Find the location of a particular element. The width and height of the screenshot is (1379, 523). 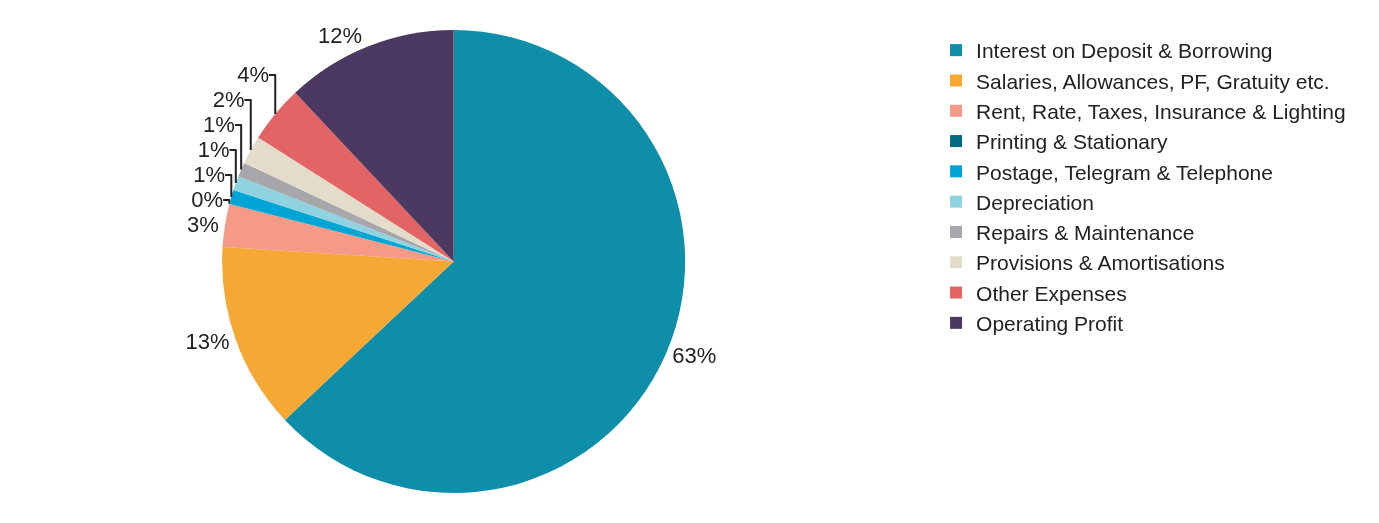

legend-label: Postage, Telegram & Telephone is located at coordinates (1124, 172).